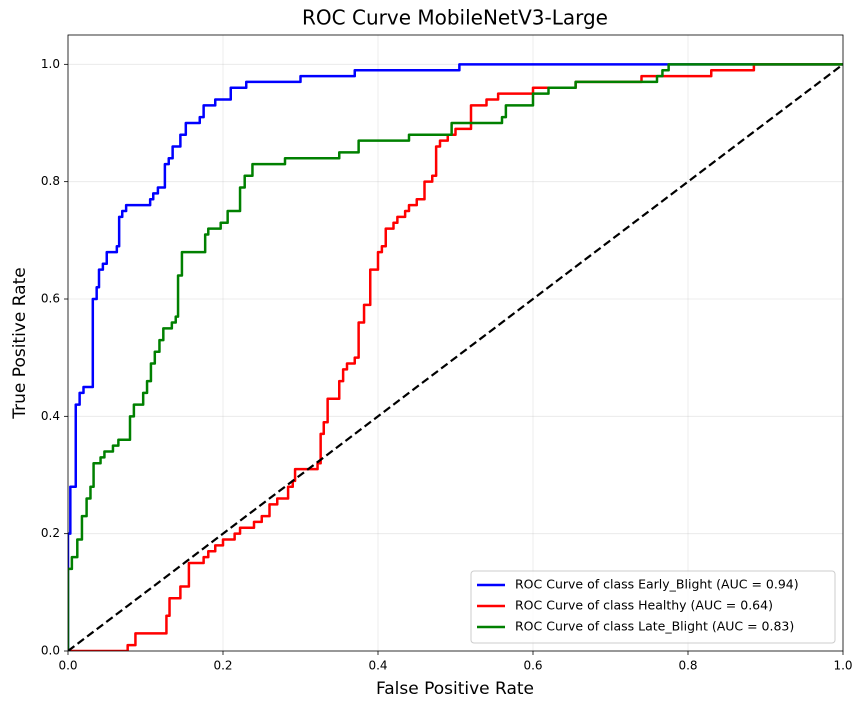  Describe the element at coordinates (687, 666) in the screenshot. I see `x-tick-label: 0.8` at that location.